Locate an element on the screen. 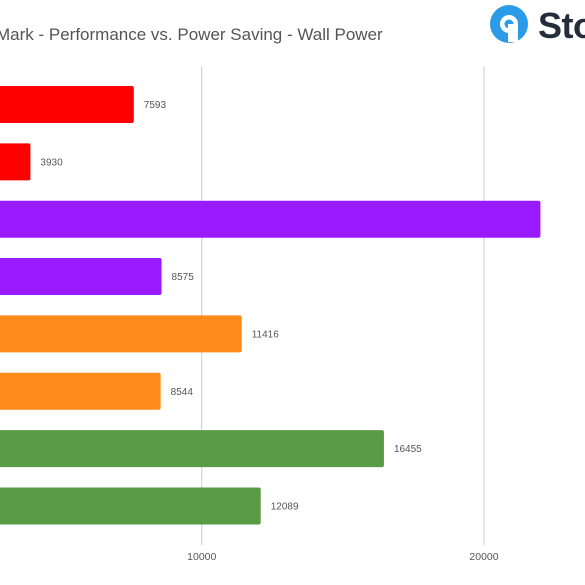 The height and width of the screenshot is (585, 585). bar-value-label: 8575 is located at coordinates (183, 277).